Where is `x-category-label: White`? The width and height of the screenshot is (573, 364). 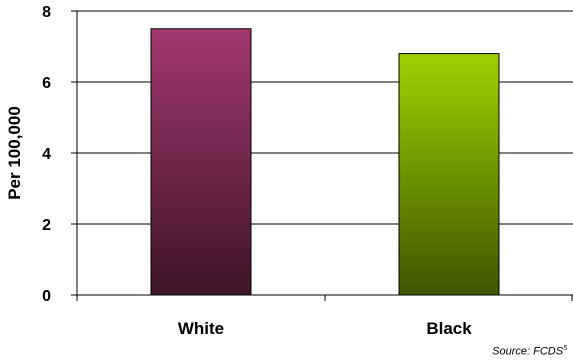
x-category-label: White is located at coordinates (201, 328).